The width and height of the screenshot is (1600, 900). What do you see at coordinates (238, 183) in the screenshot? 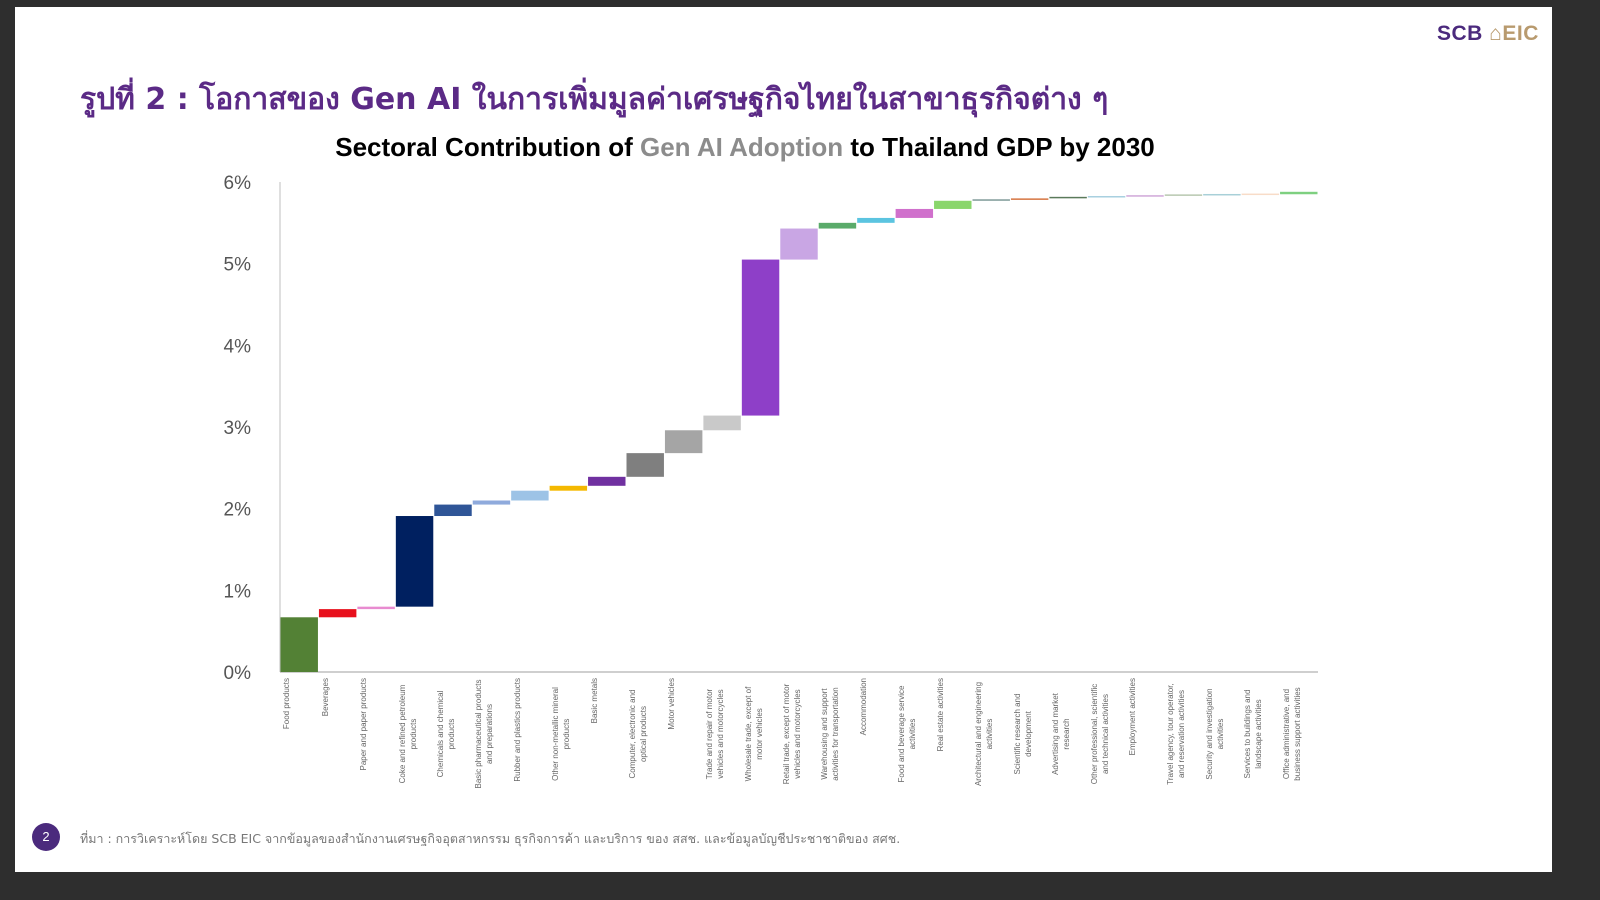
I see `y-tick-label: 6%` at bounding box center [238, 183].